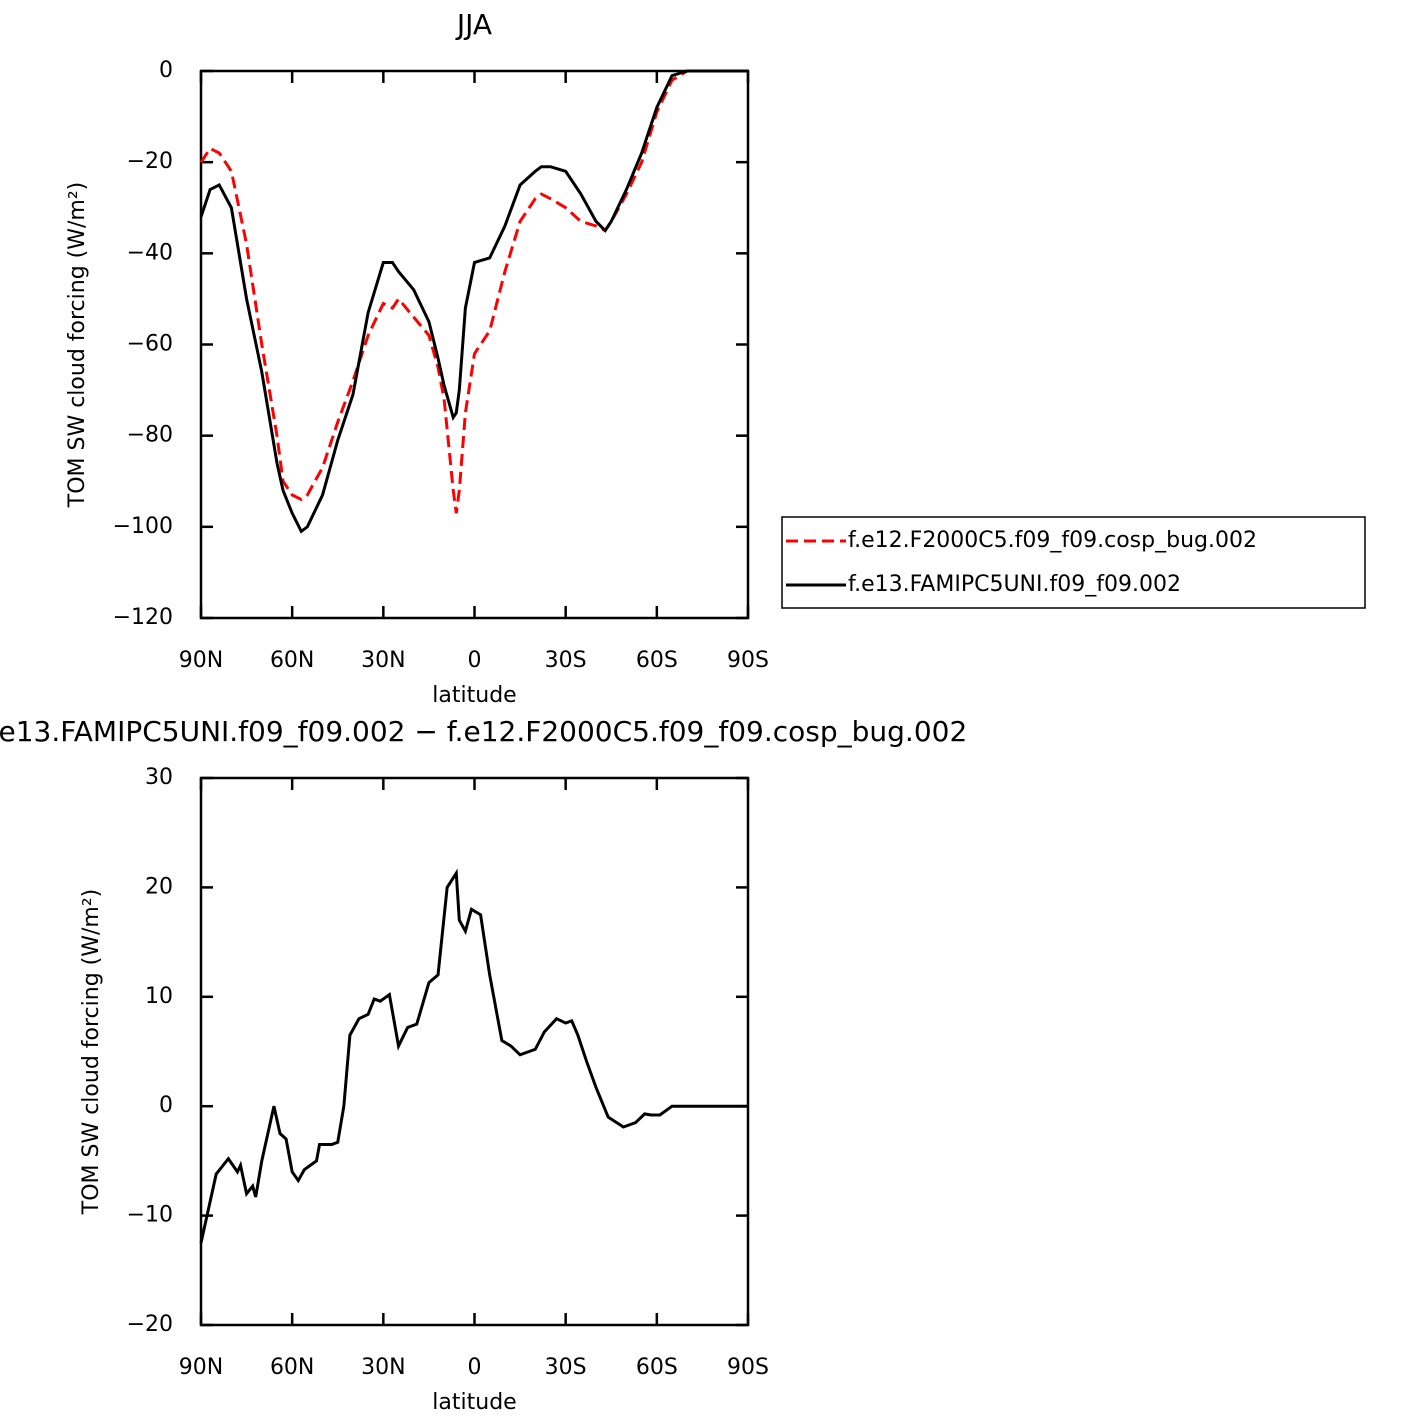 Image resolution: width=1424 pixels, height=1424 pixels. What do you see at coordinates (143, 617) in the screenshot?
I see `y-tick-label: −120` at bounding box center [143, 617].